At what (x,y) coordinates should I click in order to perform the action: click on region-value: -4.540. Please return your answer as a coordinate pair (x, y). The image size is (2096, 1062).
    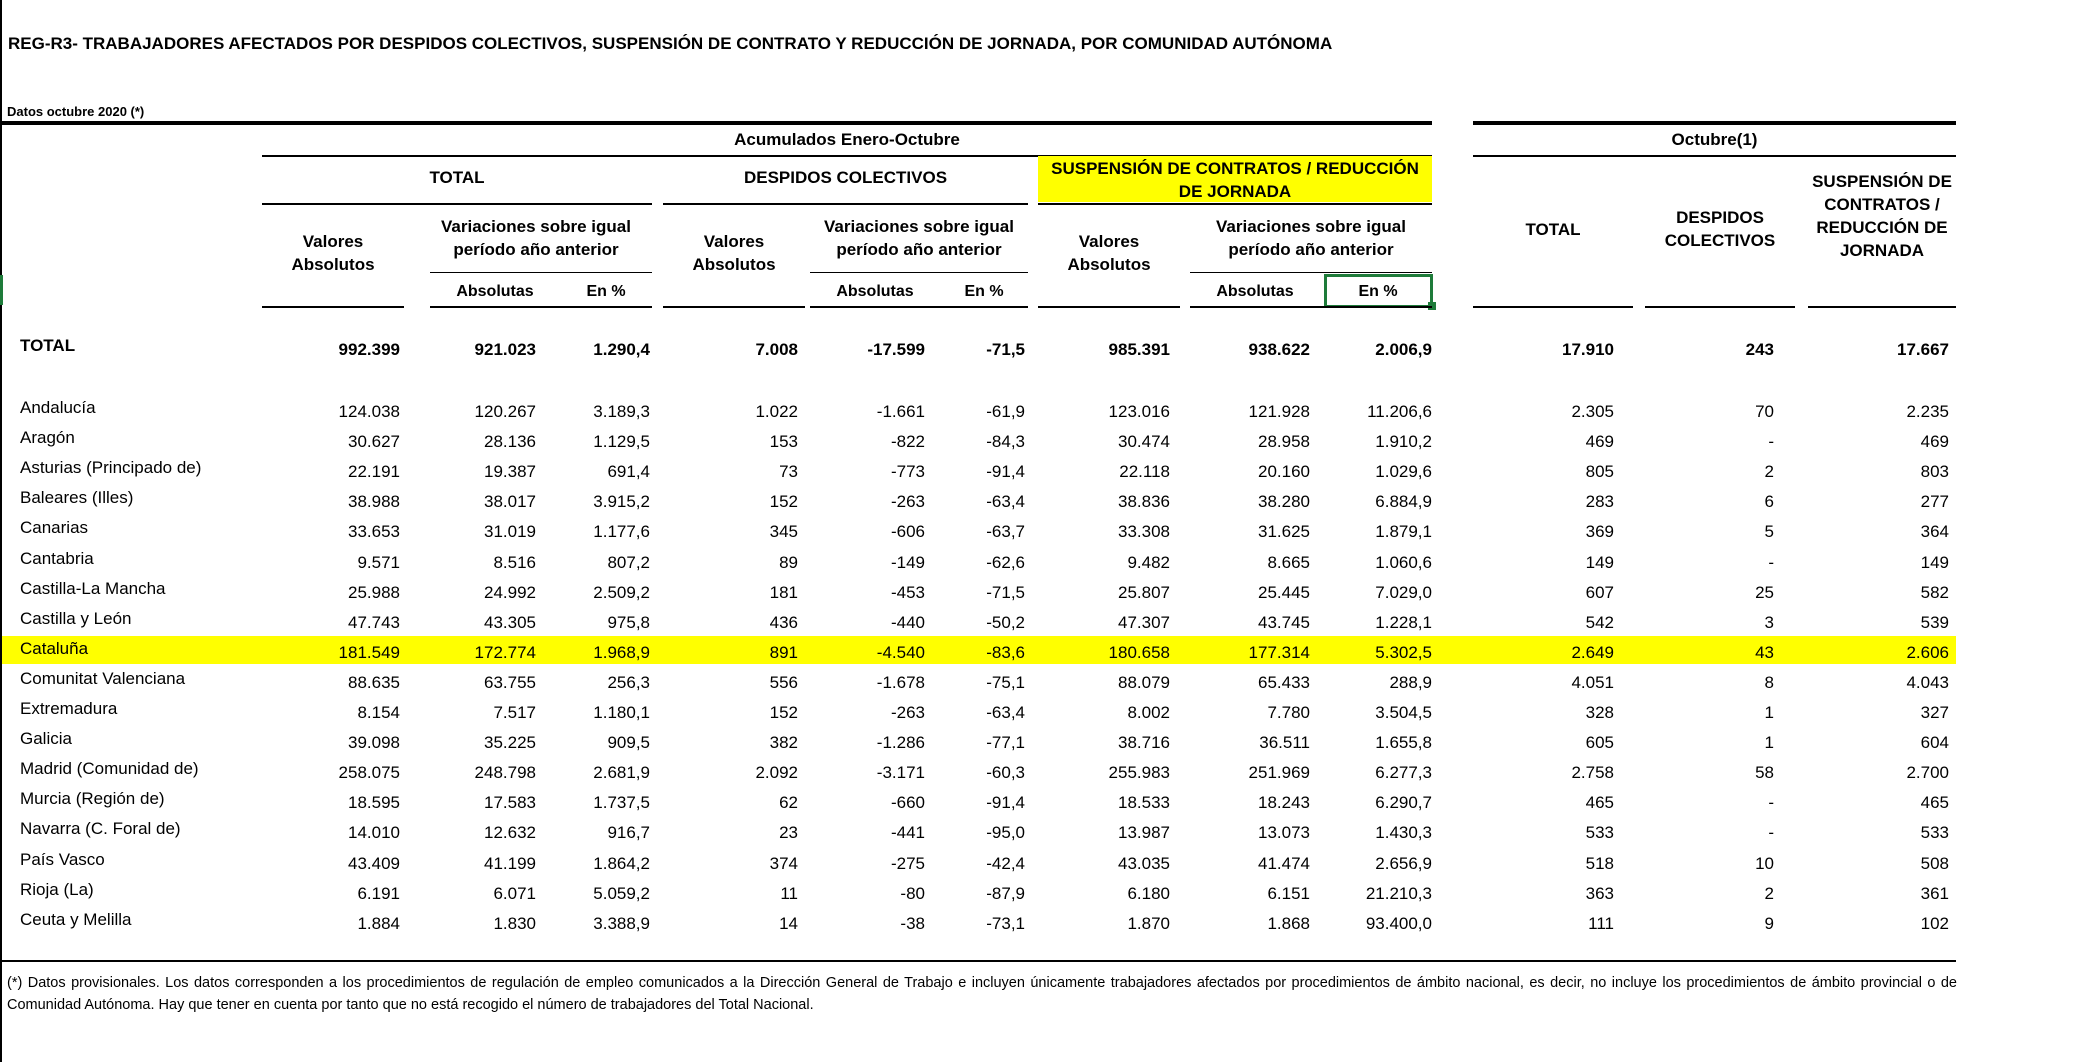
    Looking at the image, I should click on (900, 652).